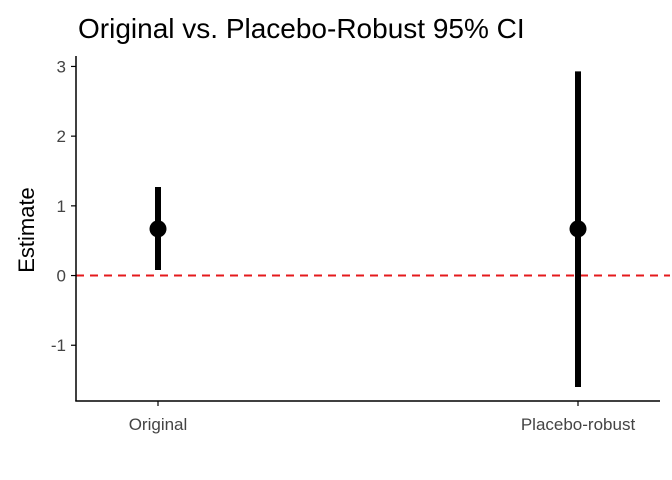 The width and height of the screenshot is (672, 480). What do you see at coordinates (61, 136) in the screenshot?
I see `y-tick-label: 2` at bounding box center [61, 136].